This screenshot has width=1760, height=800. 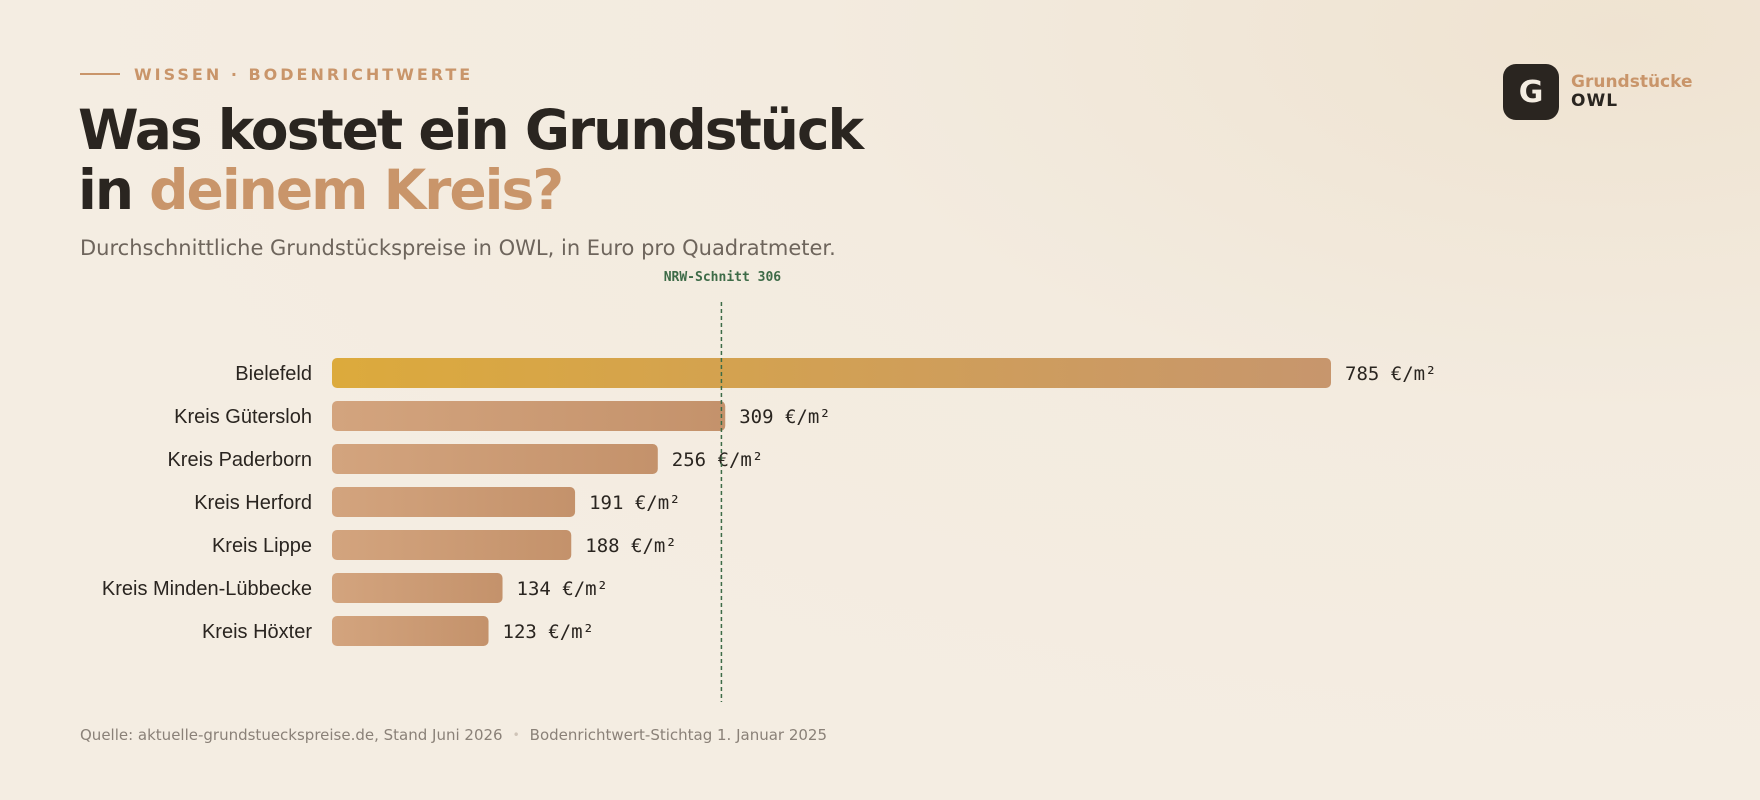 I want to click on logo-line-2: OWL, so click(x=1595, y=101).